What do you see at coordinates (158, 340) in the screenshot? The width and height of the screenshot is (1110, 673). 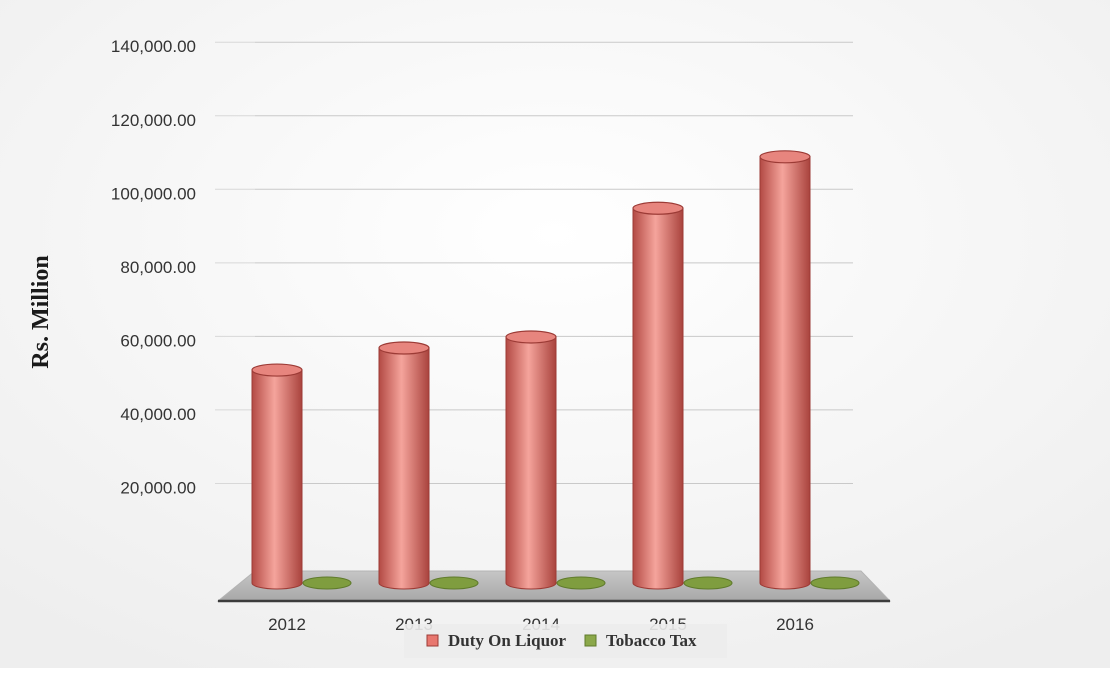 I see `y-tick-label: 60,000.00` at bounding box center [158, 340].